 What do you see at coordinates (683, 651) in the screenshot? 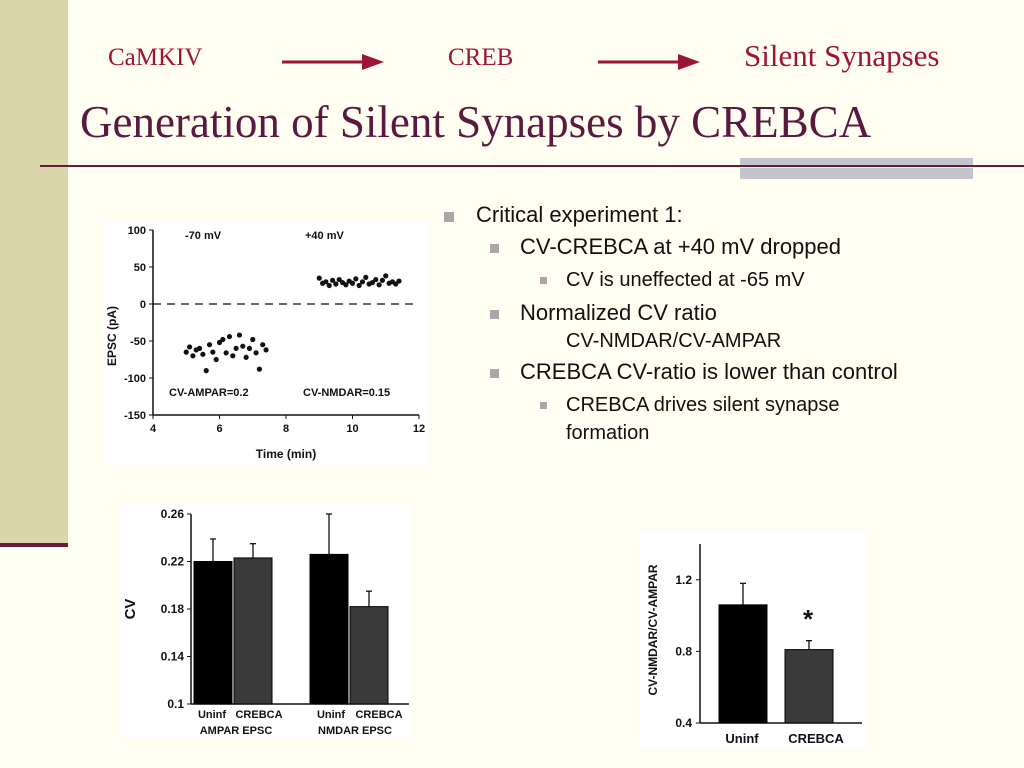
I see `ratio-y-tick-label: 0.8` at bounding box center [683, 651].